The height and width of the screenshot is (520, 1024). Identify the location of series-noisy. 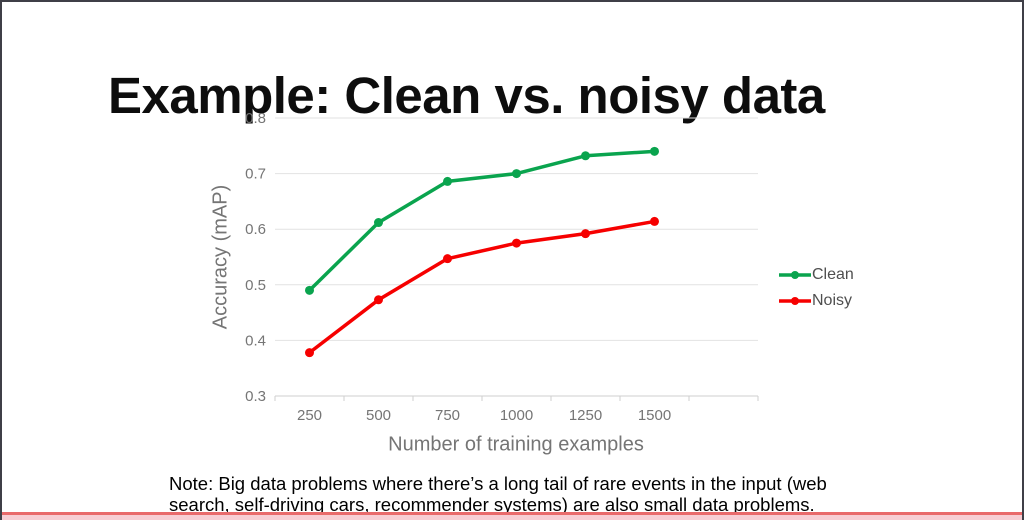
(482, 287).